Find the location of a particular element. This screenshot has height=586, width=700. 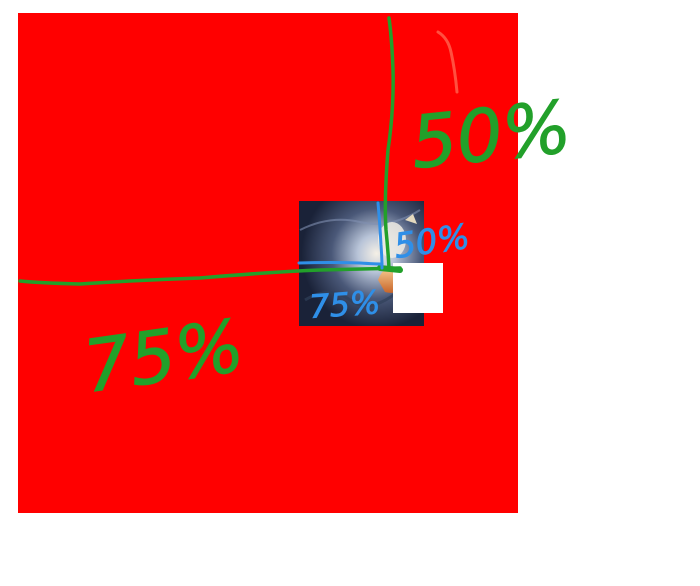

green-horizontal-guide is located at coordinates (210, 276).